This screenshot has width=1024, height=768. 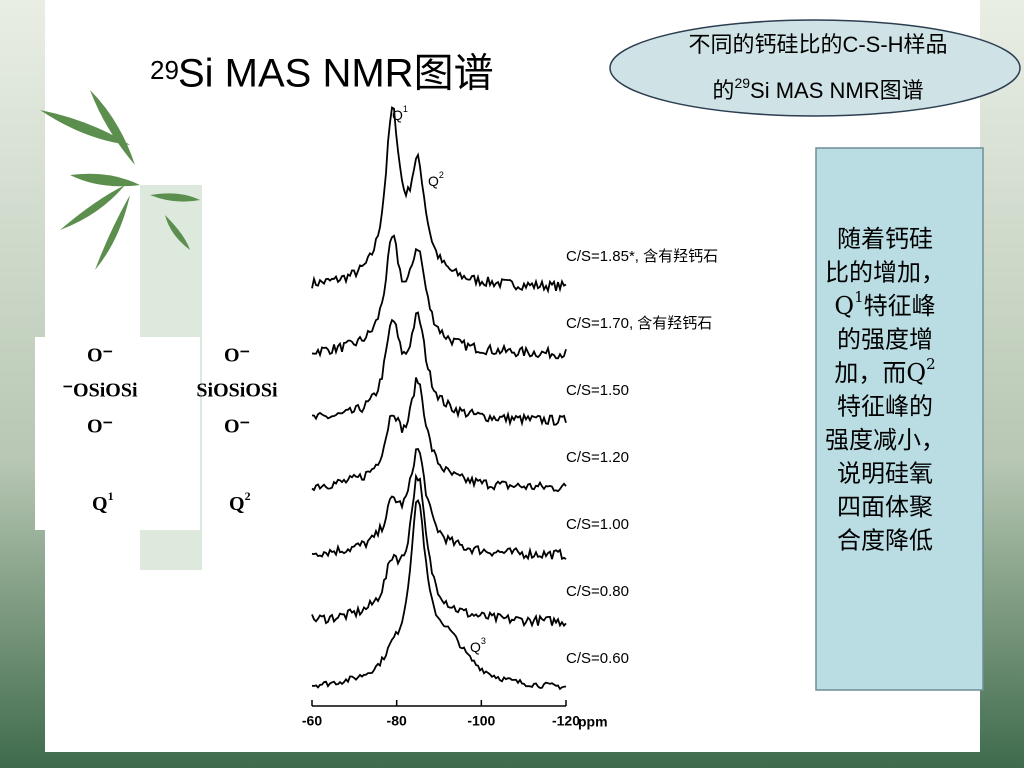 I want to click on callout-text: Si MAS NMR图谱, so click(x=837, y=90).